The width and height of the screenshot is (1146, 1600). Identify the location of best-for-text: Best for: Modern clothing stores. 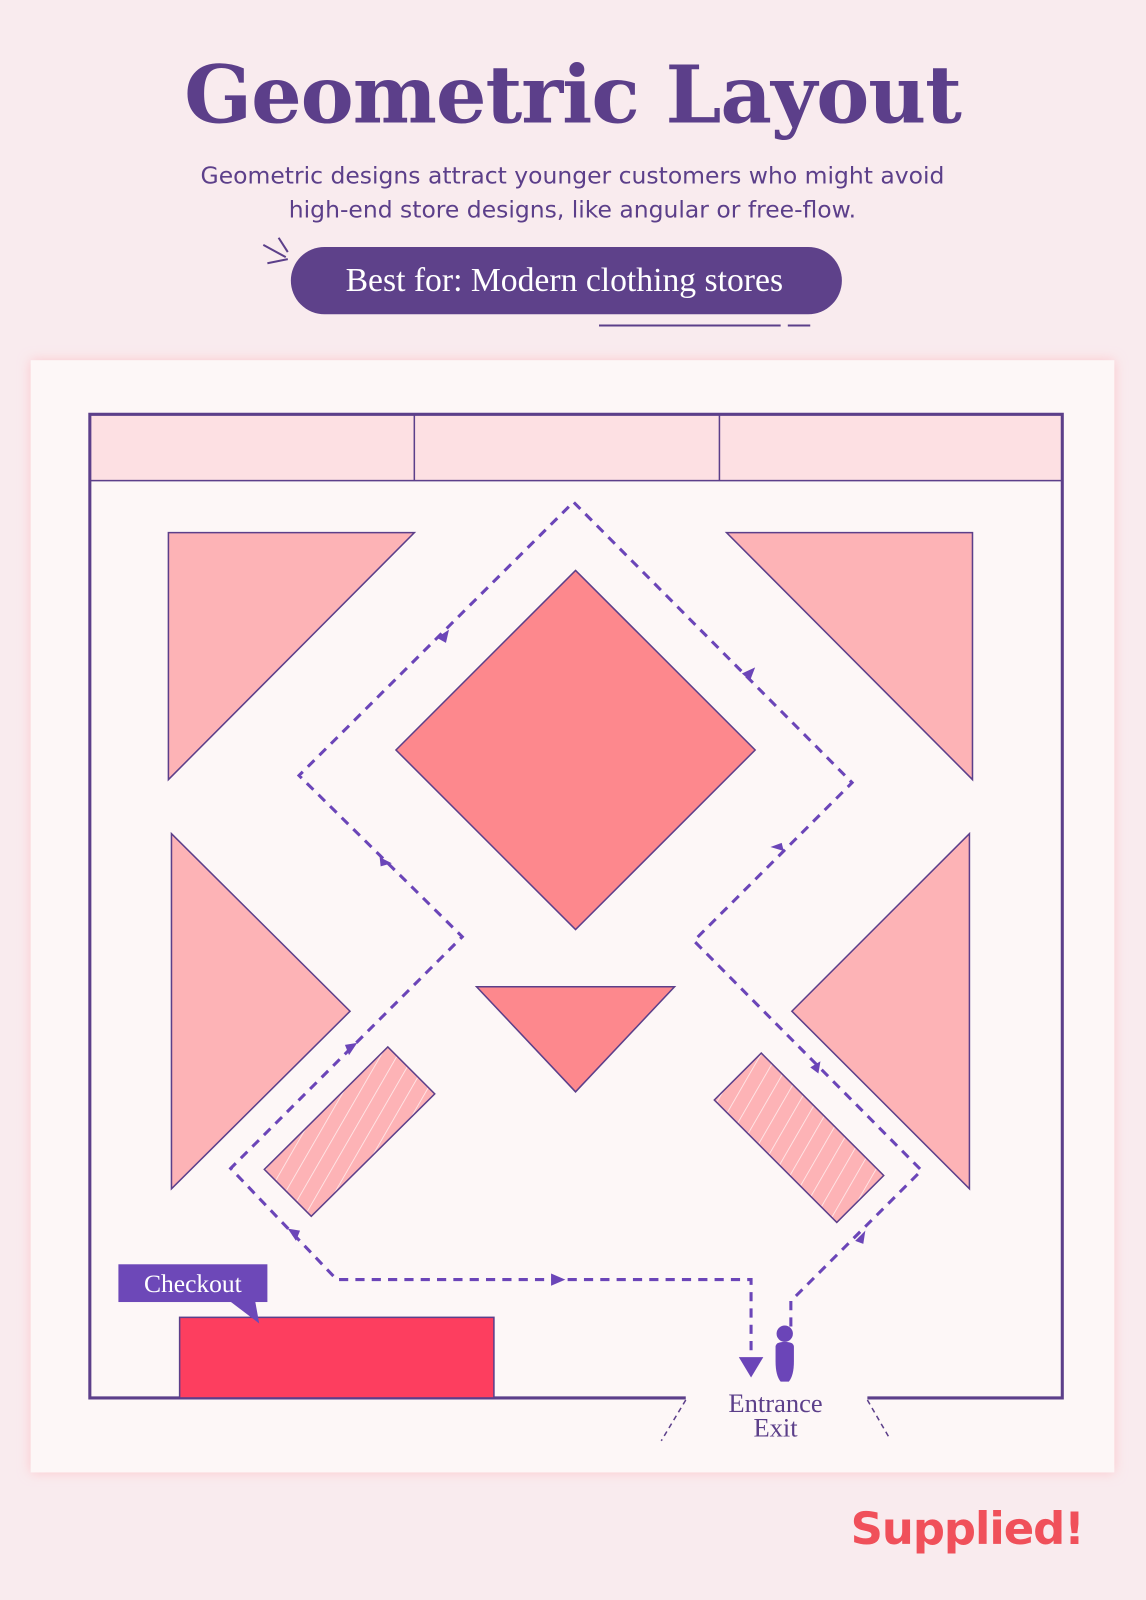
(564, 280).